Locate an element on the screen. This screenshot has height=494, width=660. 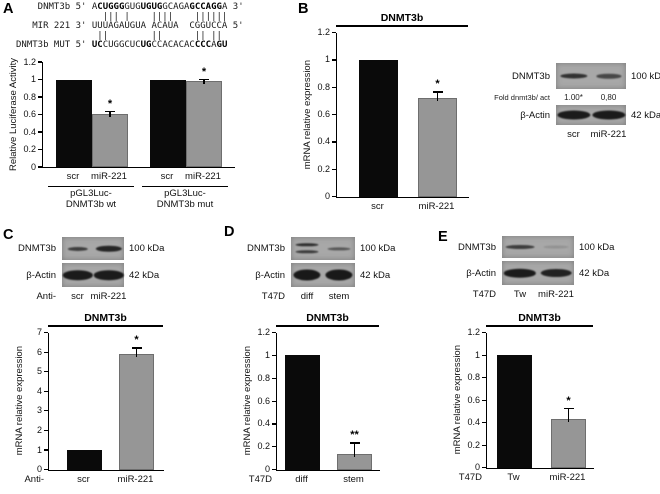
y-tick-label: 2 is located at coordinates (39, 429).